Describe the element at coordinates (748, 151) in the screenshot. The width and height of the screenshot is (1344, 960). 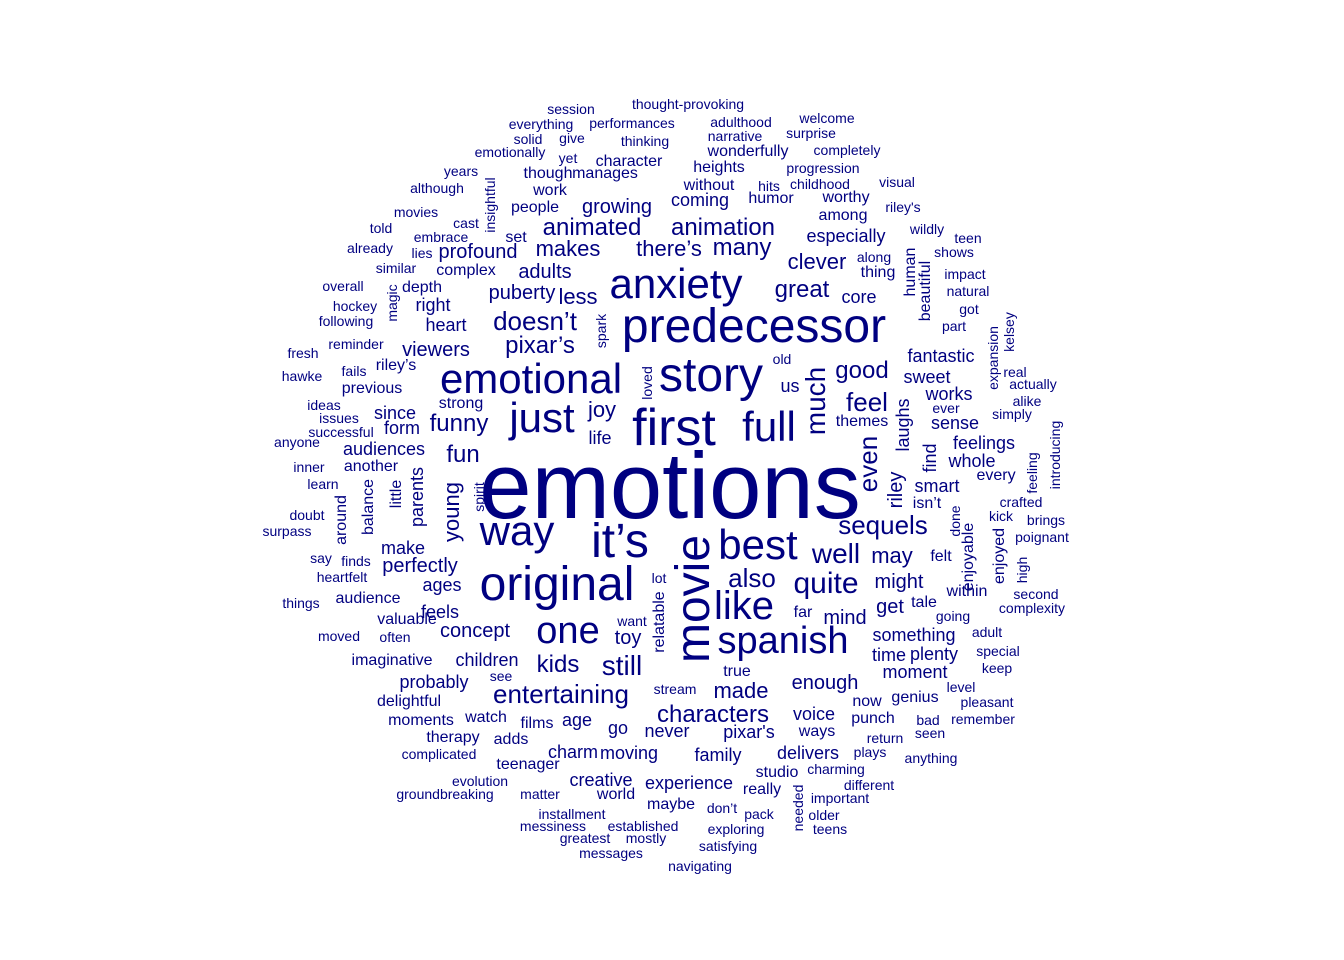
I see `word-227: wonderfully` at that location.